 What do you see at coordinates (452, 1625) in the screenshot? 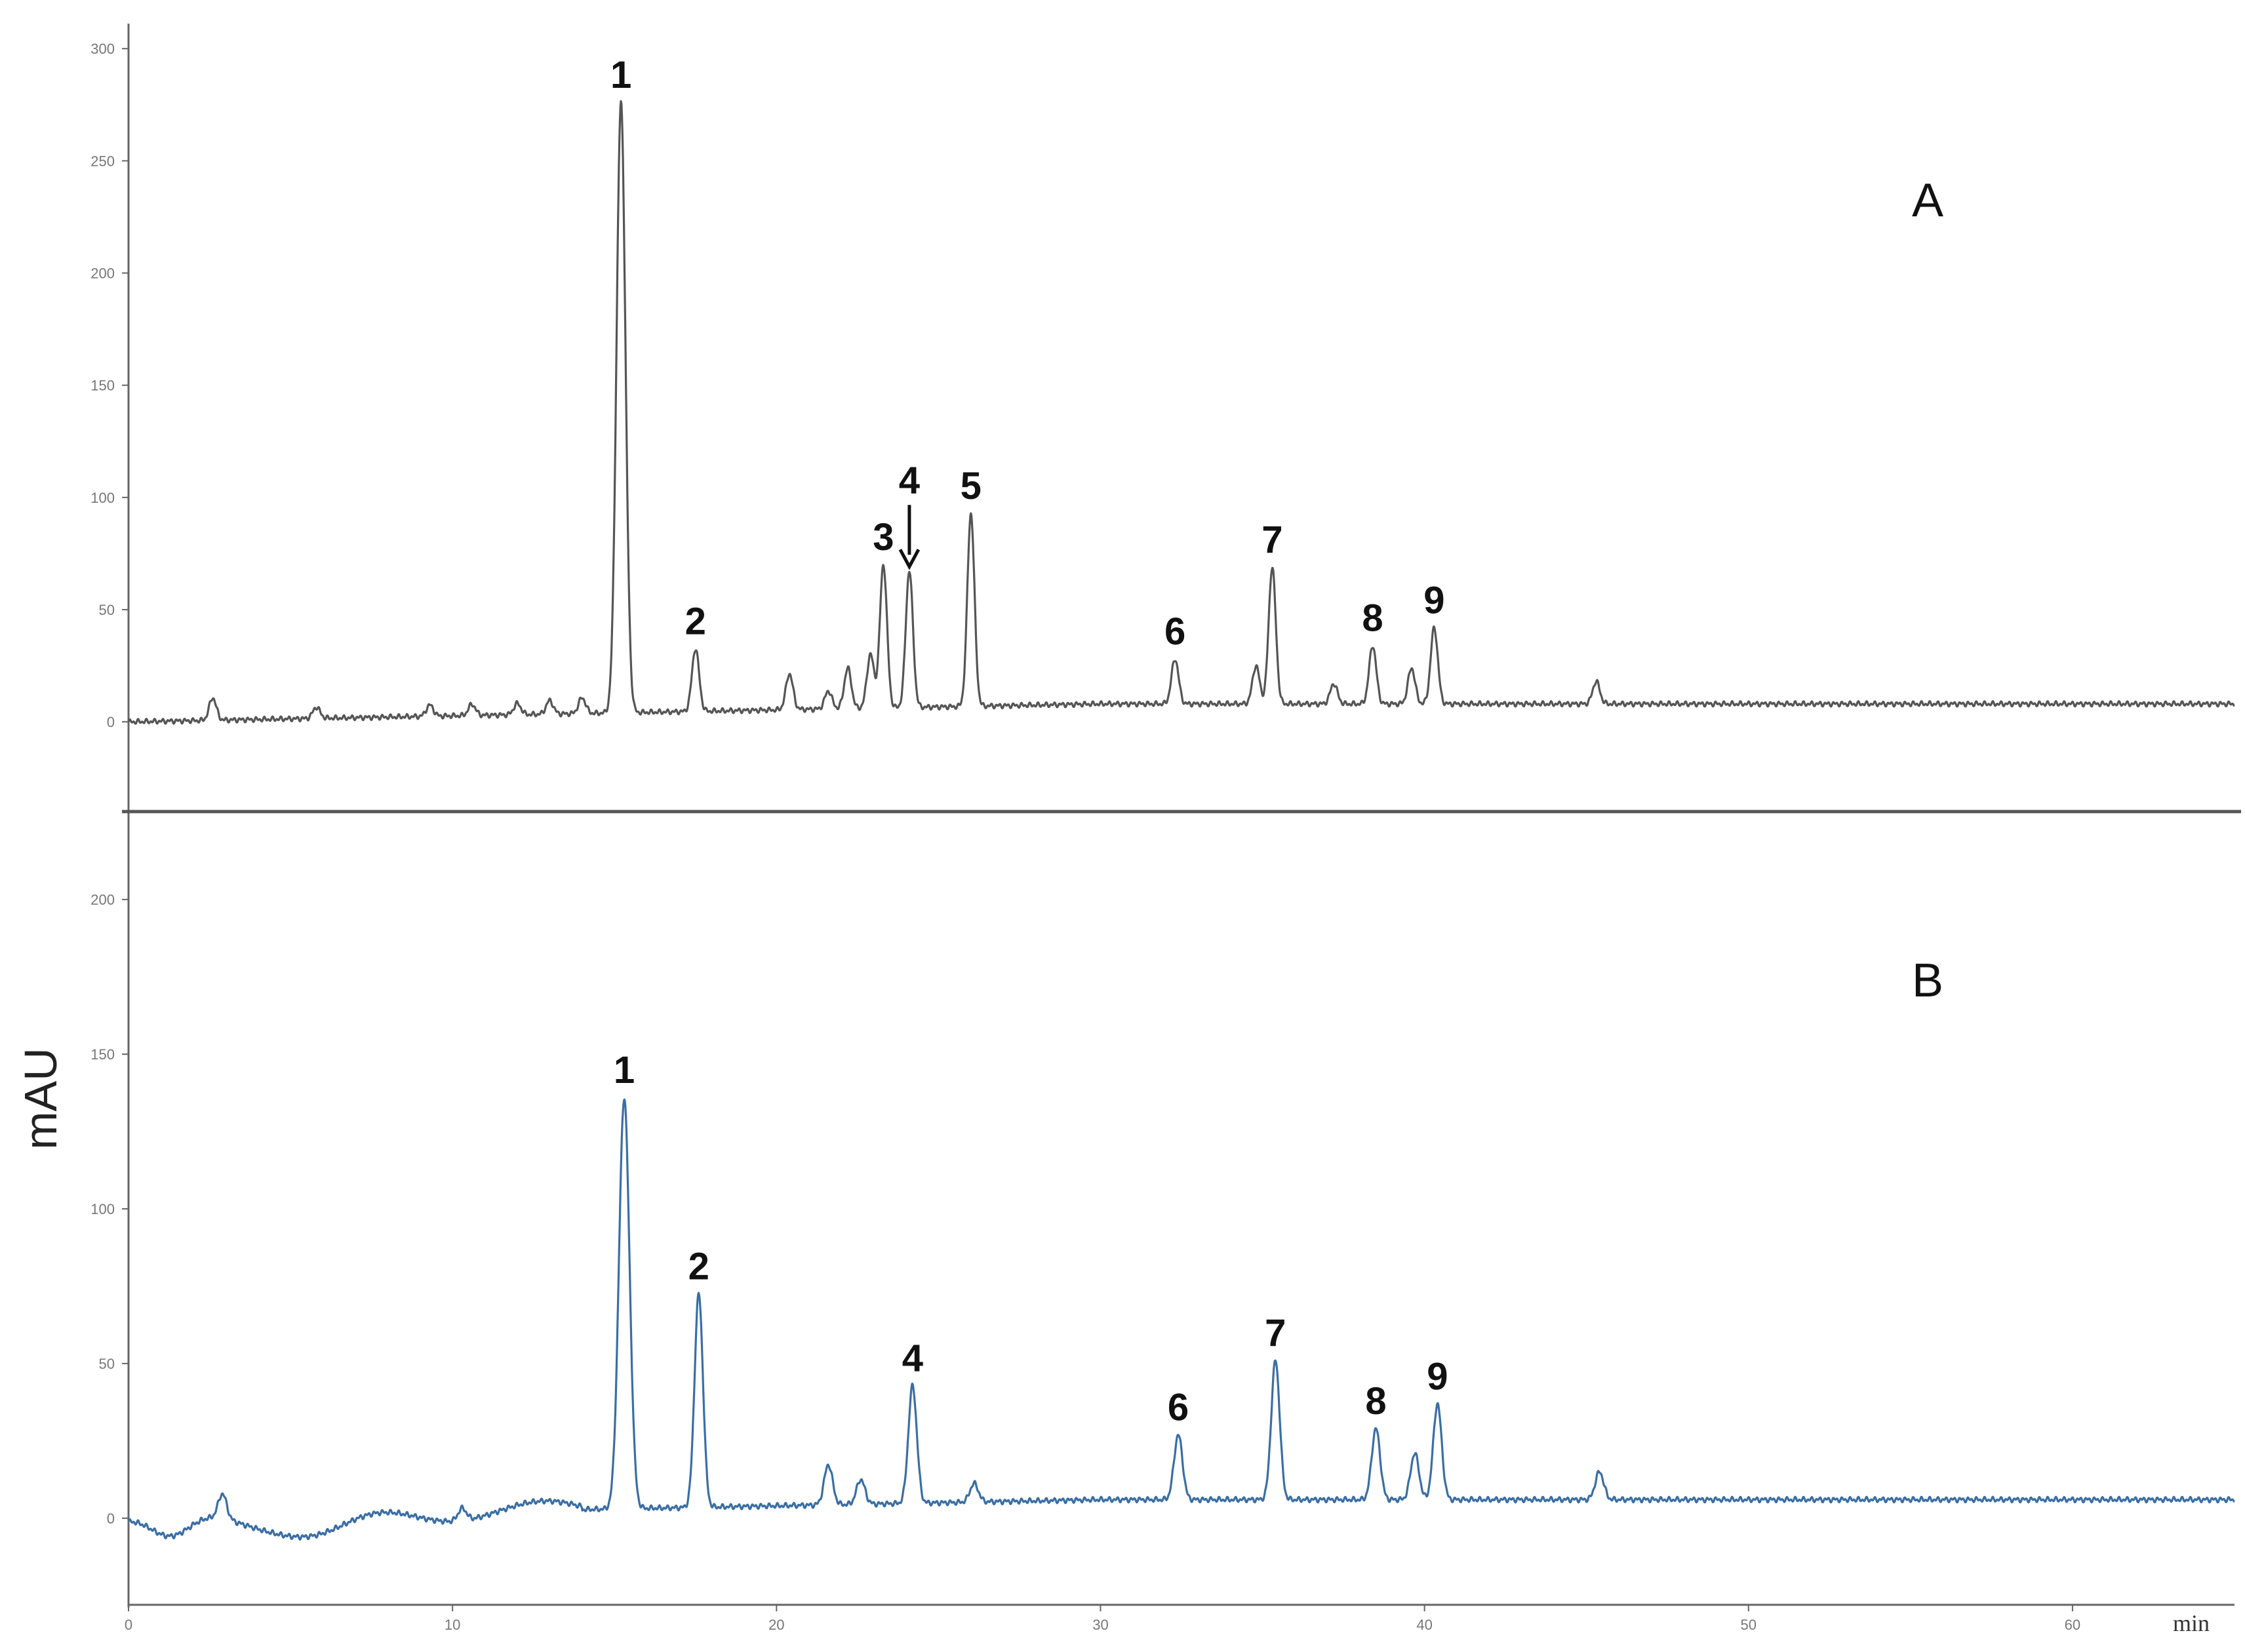
I see `x-tick-label: 10` at bounding box center [452, 1625].